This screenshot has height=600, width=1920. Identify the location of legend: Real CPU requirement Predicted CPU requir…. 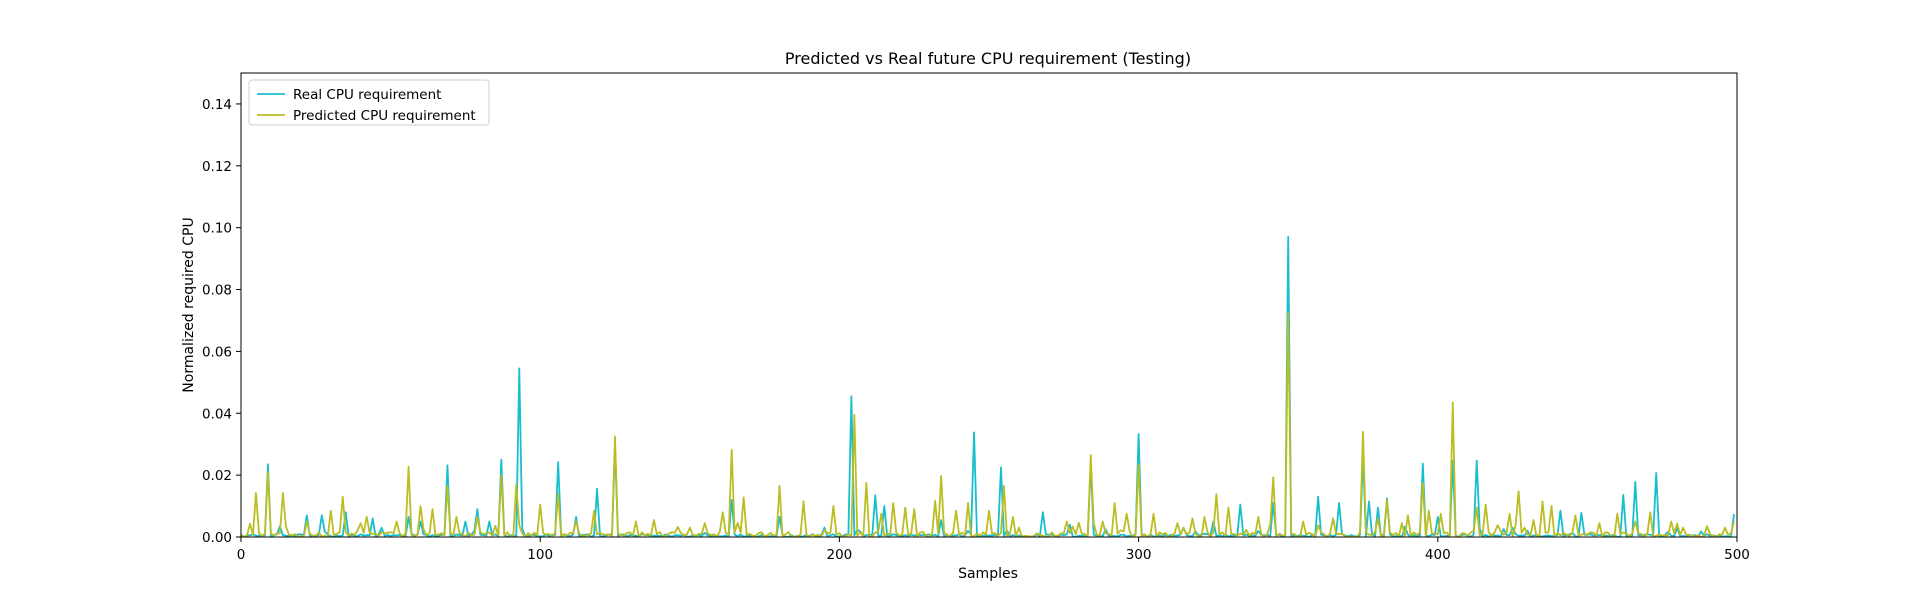
(369, 102).